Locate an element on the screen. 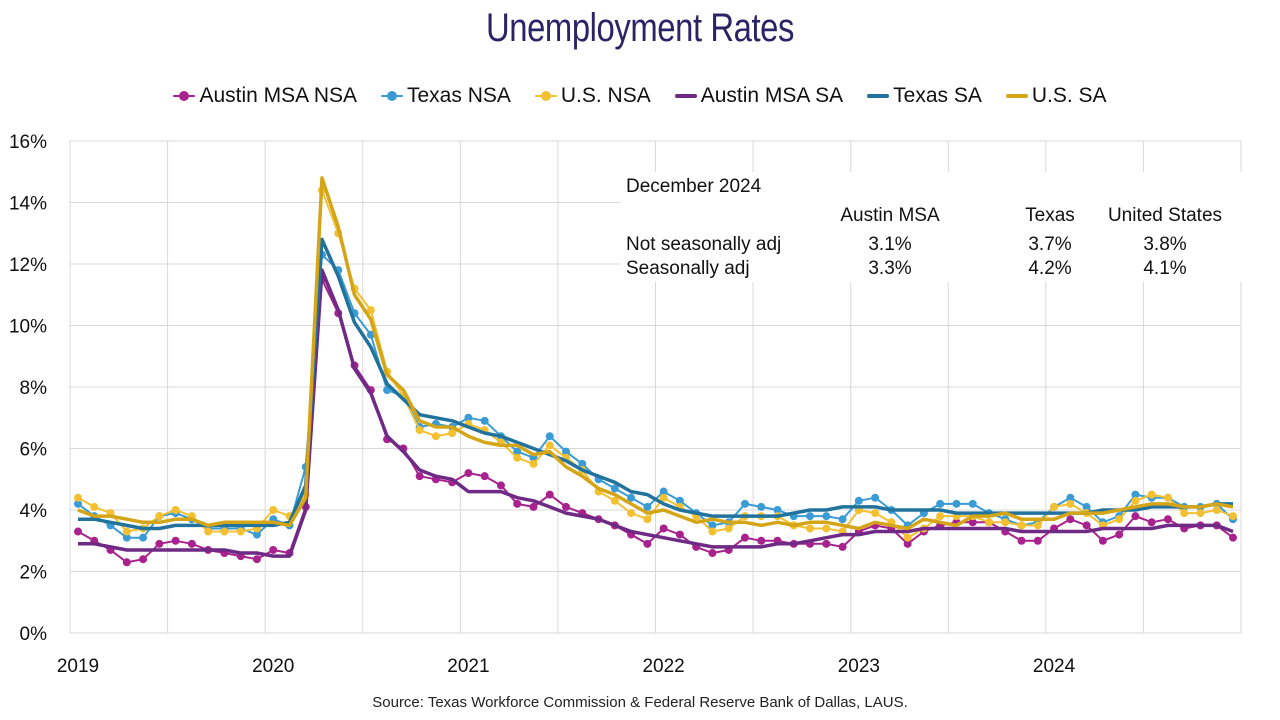 The height and width of the screenshot is (720, 1280). legend-item: Texas SA is located at coordinates (924, 96).